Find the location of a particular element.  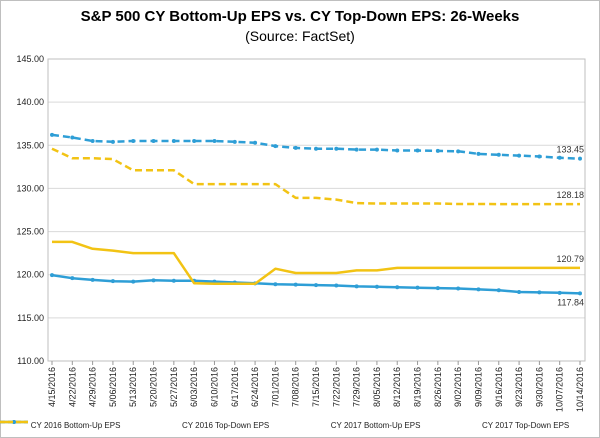

x-tick-label: 7/08/2016 is located at coordinates (296, 387).